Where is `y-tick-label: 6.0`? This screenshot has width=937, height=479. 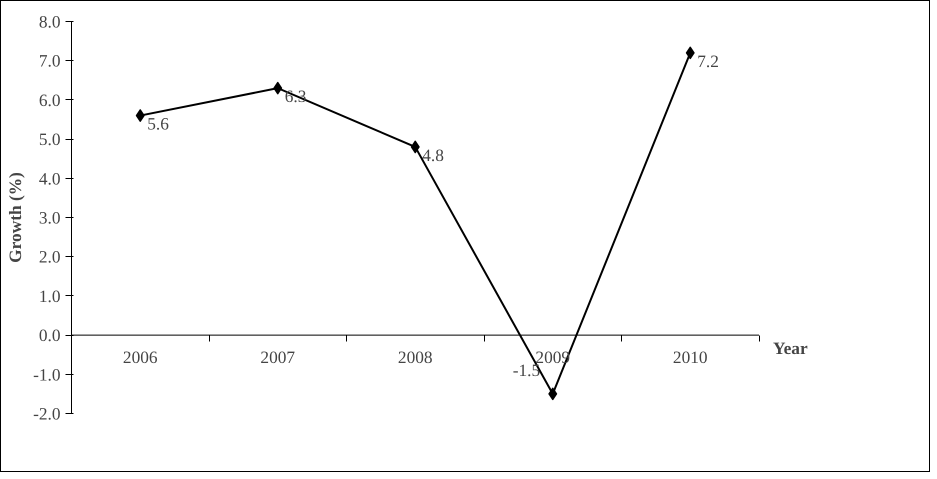 y-tick-label: 6.0 is located at coordinates (49, 100).